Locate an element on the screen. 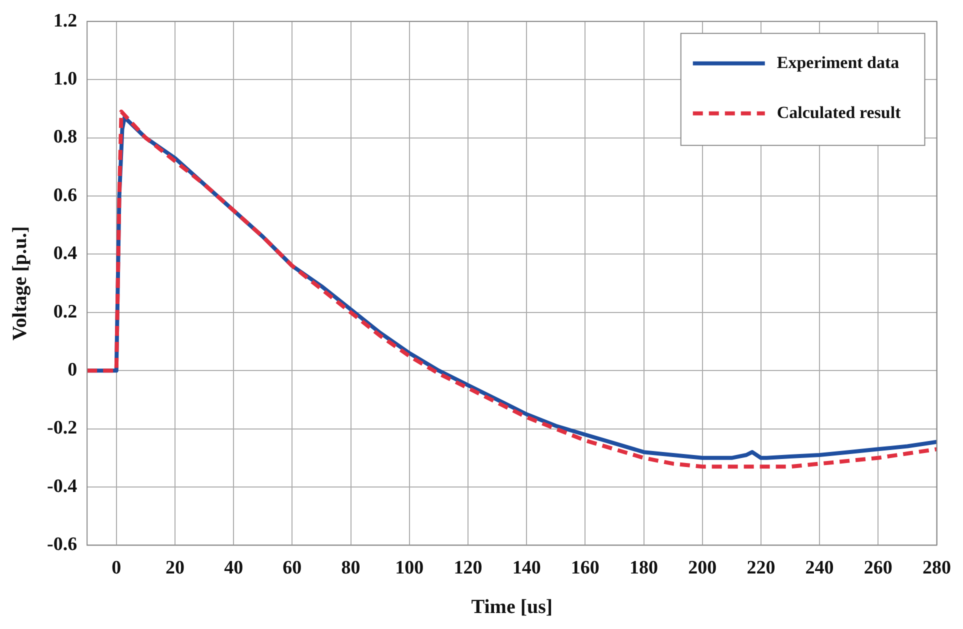  y-tick-label: 0.2 is located at coordinates (65, 311).